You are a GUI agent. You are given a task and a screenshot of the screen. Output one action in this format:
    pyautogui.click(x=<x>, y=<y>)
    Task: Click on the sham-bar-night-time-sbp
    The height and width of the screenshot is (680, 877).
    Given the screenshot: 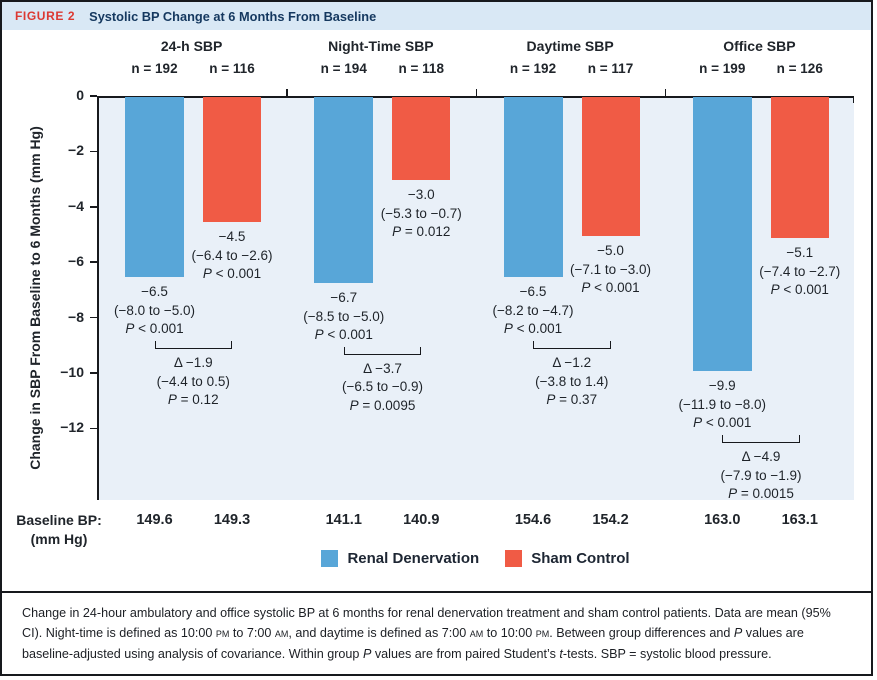 What is the action you would take?
    pyautogui.click(x=421, y=138)
    